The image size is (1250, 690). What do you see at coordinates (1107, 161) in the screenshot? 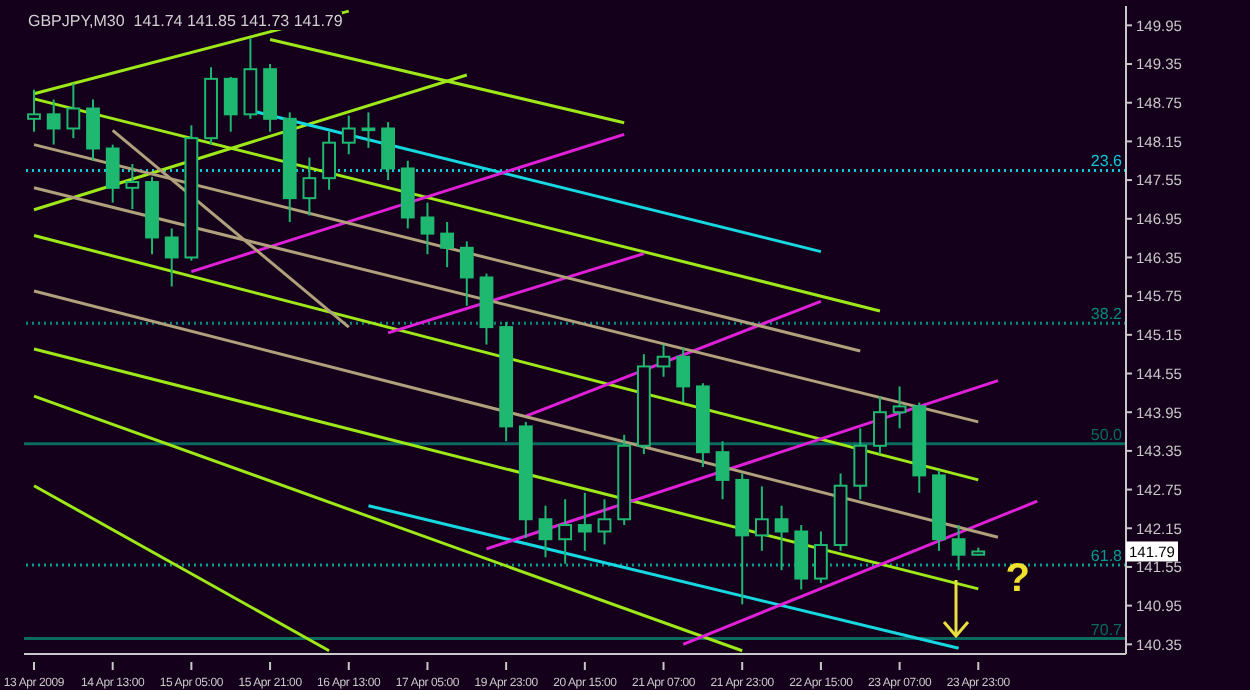
I see `annotation: 23.6` at bounding box center [1107, 161].